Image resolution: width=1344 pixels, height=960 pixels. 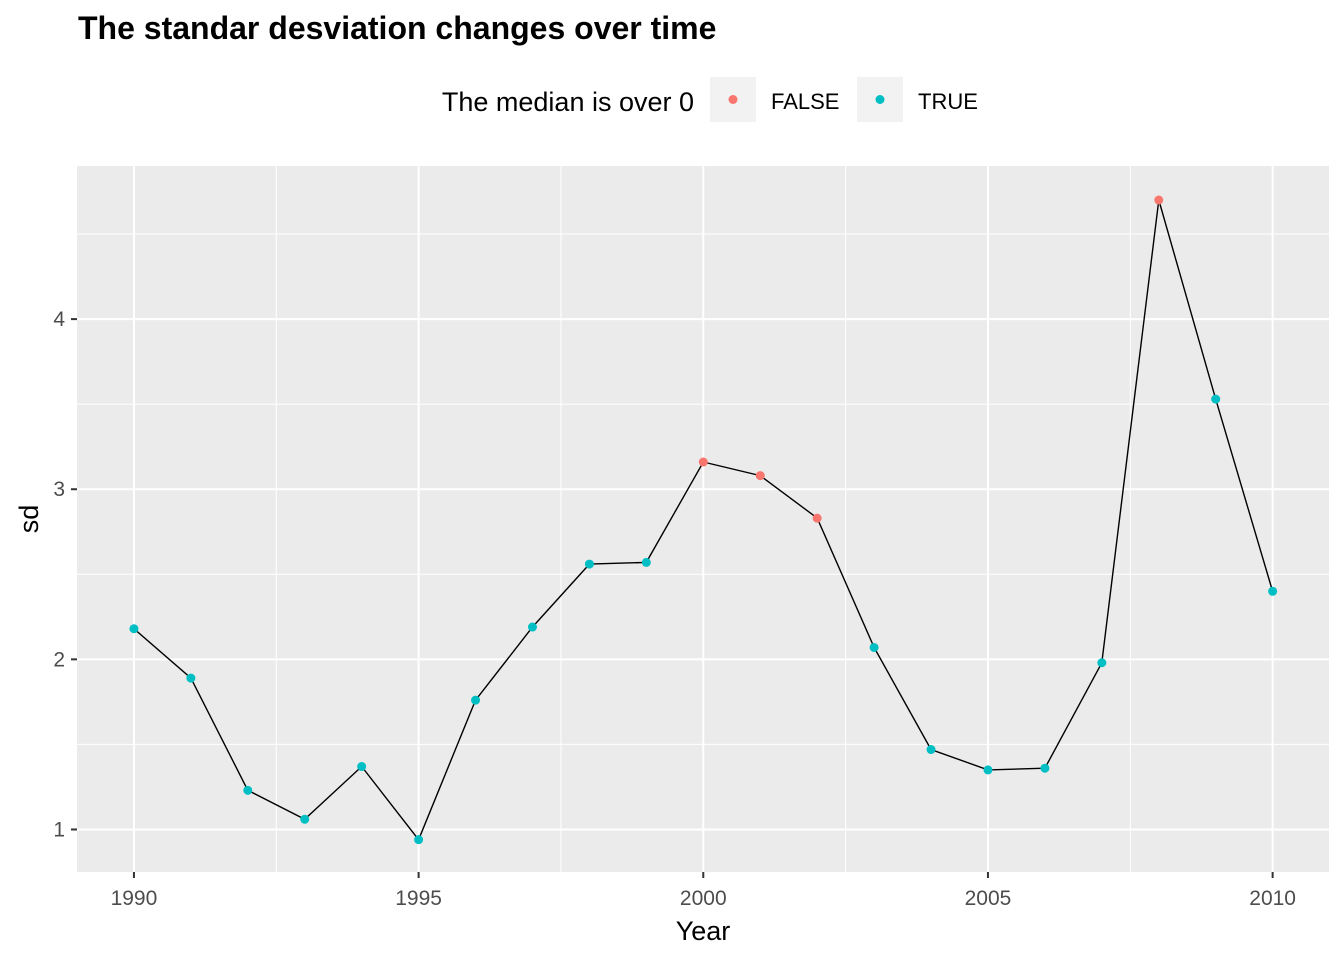 I want to click on y-tick-label: 2, so click(x=59, y=659).